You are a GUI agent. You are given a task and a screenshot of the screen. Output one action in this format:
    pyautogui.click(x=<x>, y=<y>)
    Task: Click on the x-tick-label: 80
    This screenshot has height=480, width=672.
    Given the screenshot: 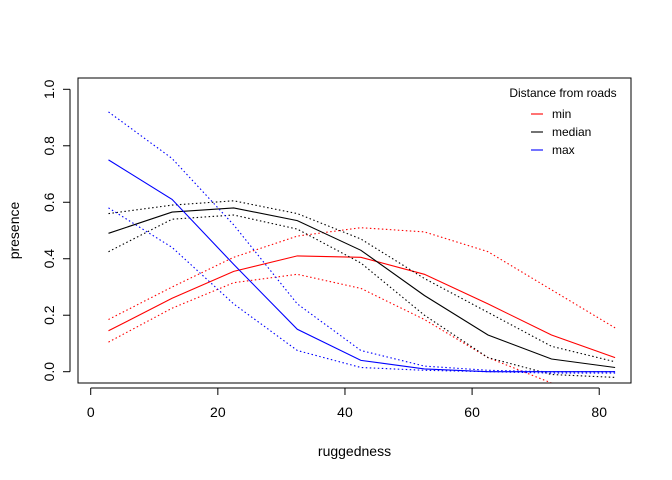 What is the action you would take?
    pyautogui.click(x=599, y=412)
    